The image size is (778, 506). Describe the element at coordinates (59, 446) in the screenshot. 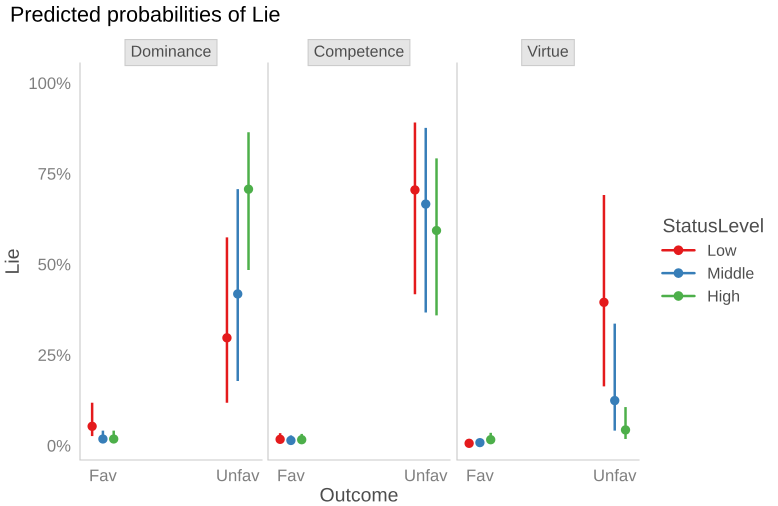

I see `y-tick-label: 0%` at that location.